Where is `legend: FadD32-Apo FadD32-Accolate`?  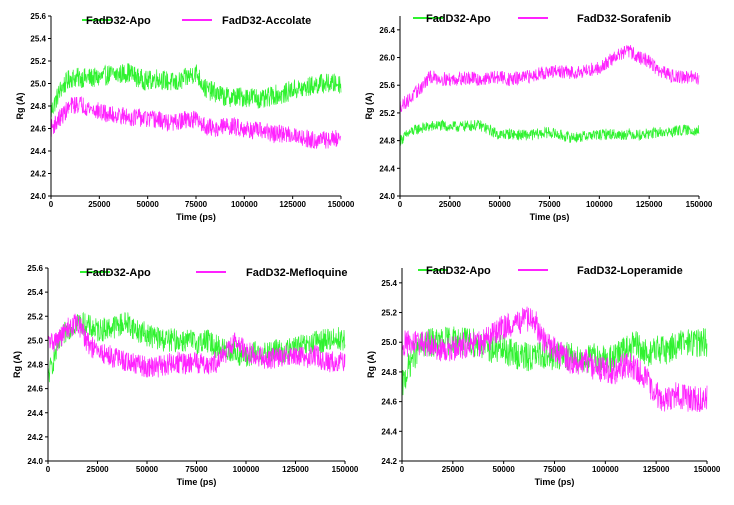
legend: FadD32-Apo FadD32-Accolate is located at coordinates (196, 21).